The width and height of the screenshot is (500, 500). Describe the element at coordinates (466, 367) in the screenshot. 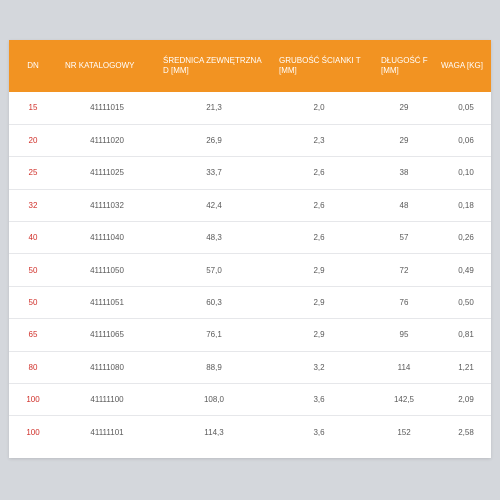

I see `cell-weight: 1,21` at that location.